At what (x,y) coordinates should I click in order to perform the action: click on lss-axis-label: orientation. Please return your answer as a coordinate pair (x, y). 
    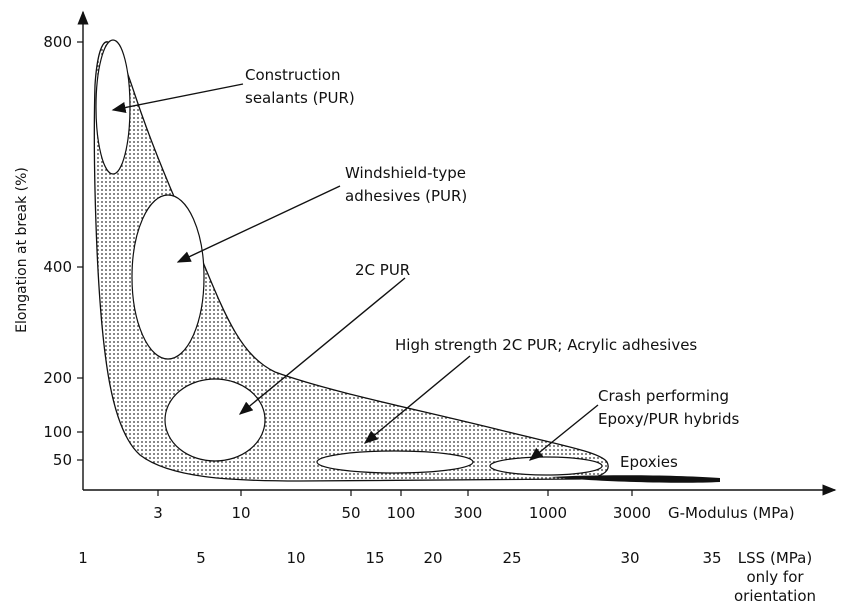
    Looking at the image, I should click on (775, 594).